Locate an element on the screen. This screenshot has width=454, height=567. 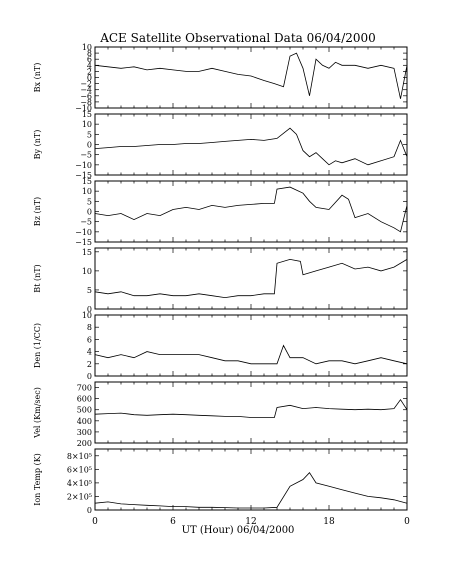
x-tick-label: 6 is located at coordinates (173, 522).